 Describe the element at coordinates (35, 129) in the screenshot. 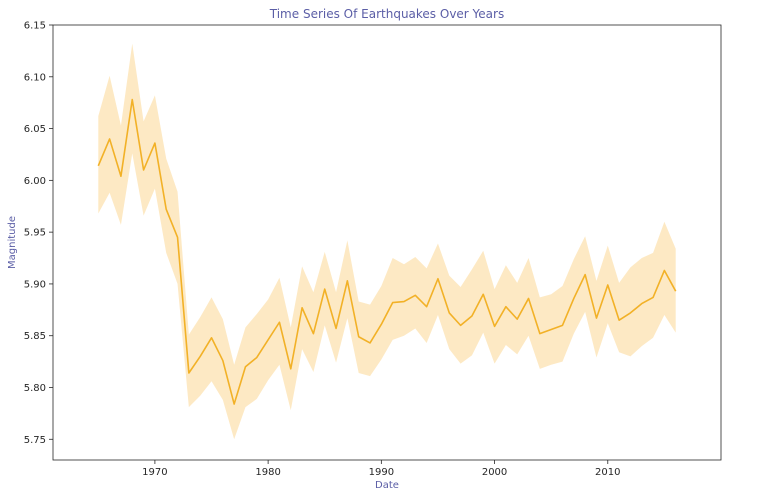

I see `y-tick-label: 6.05` at that location.